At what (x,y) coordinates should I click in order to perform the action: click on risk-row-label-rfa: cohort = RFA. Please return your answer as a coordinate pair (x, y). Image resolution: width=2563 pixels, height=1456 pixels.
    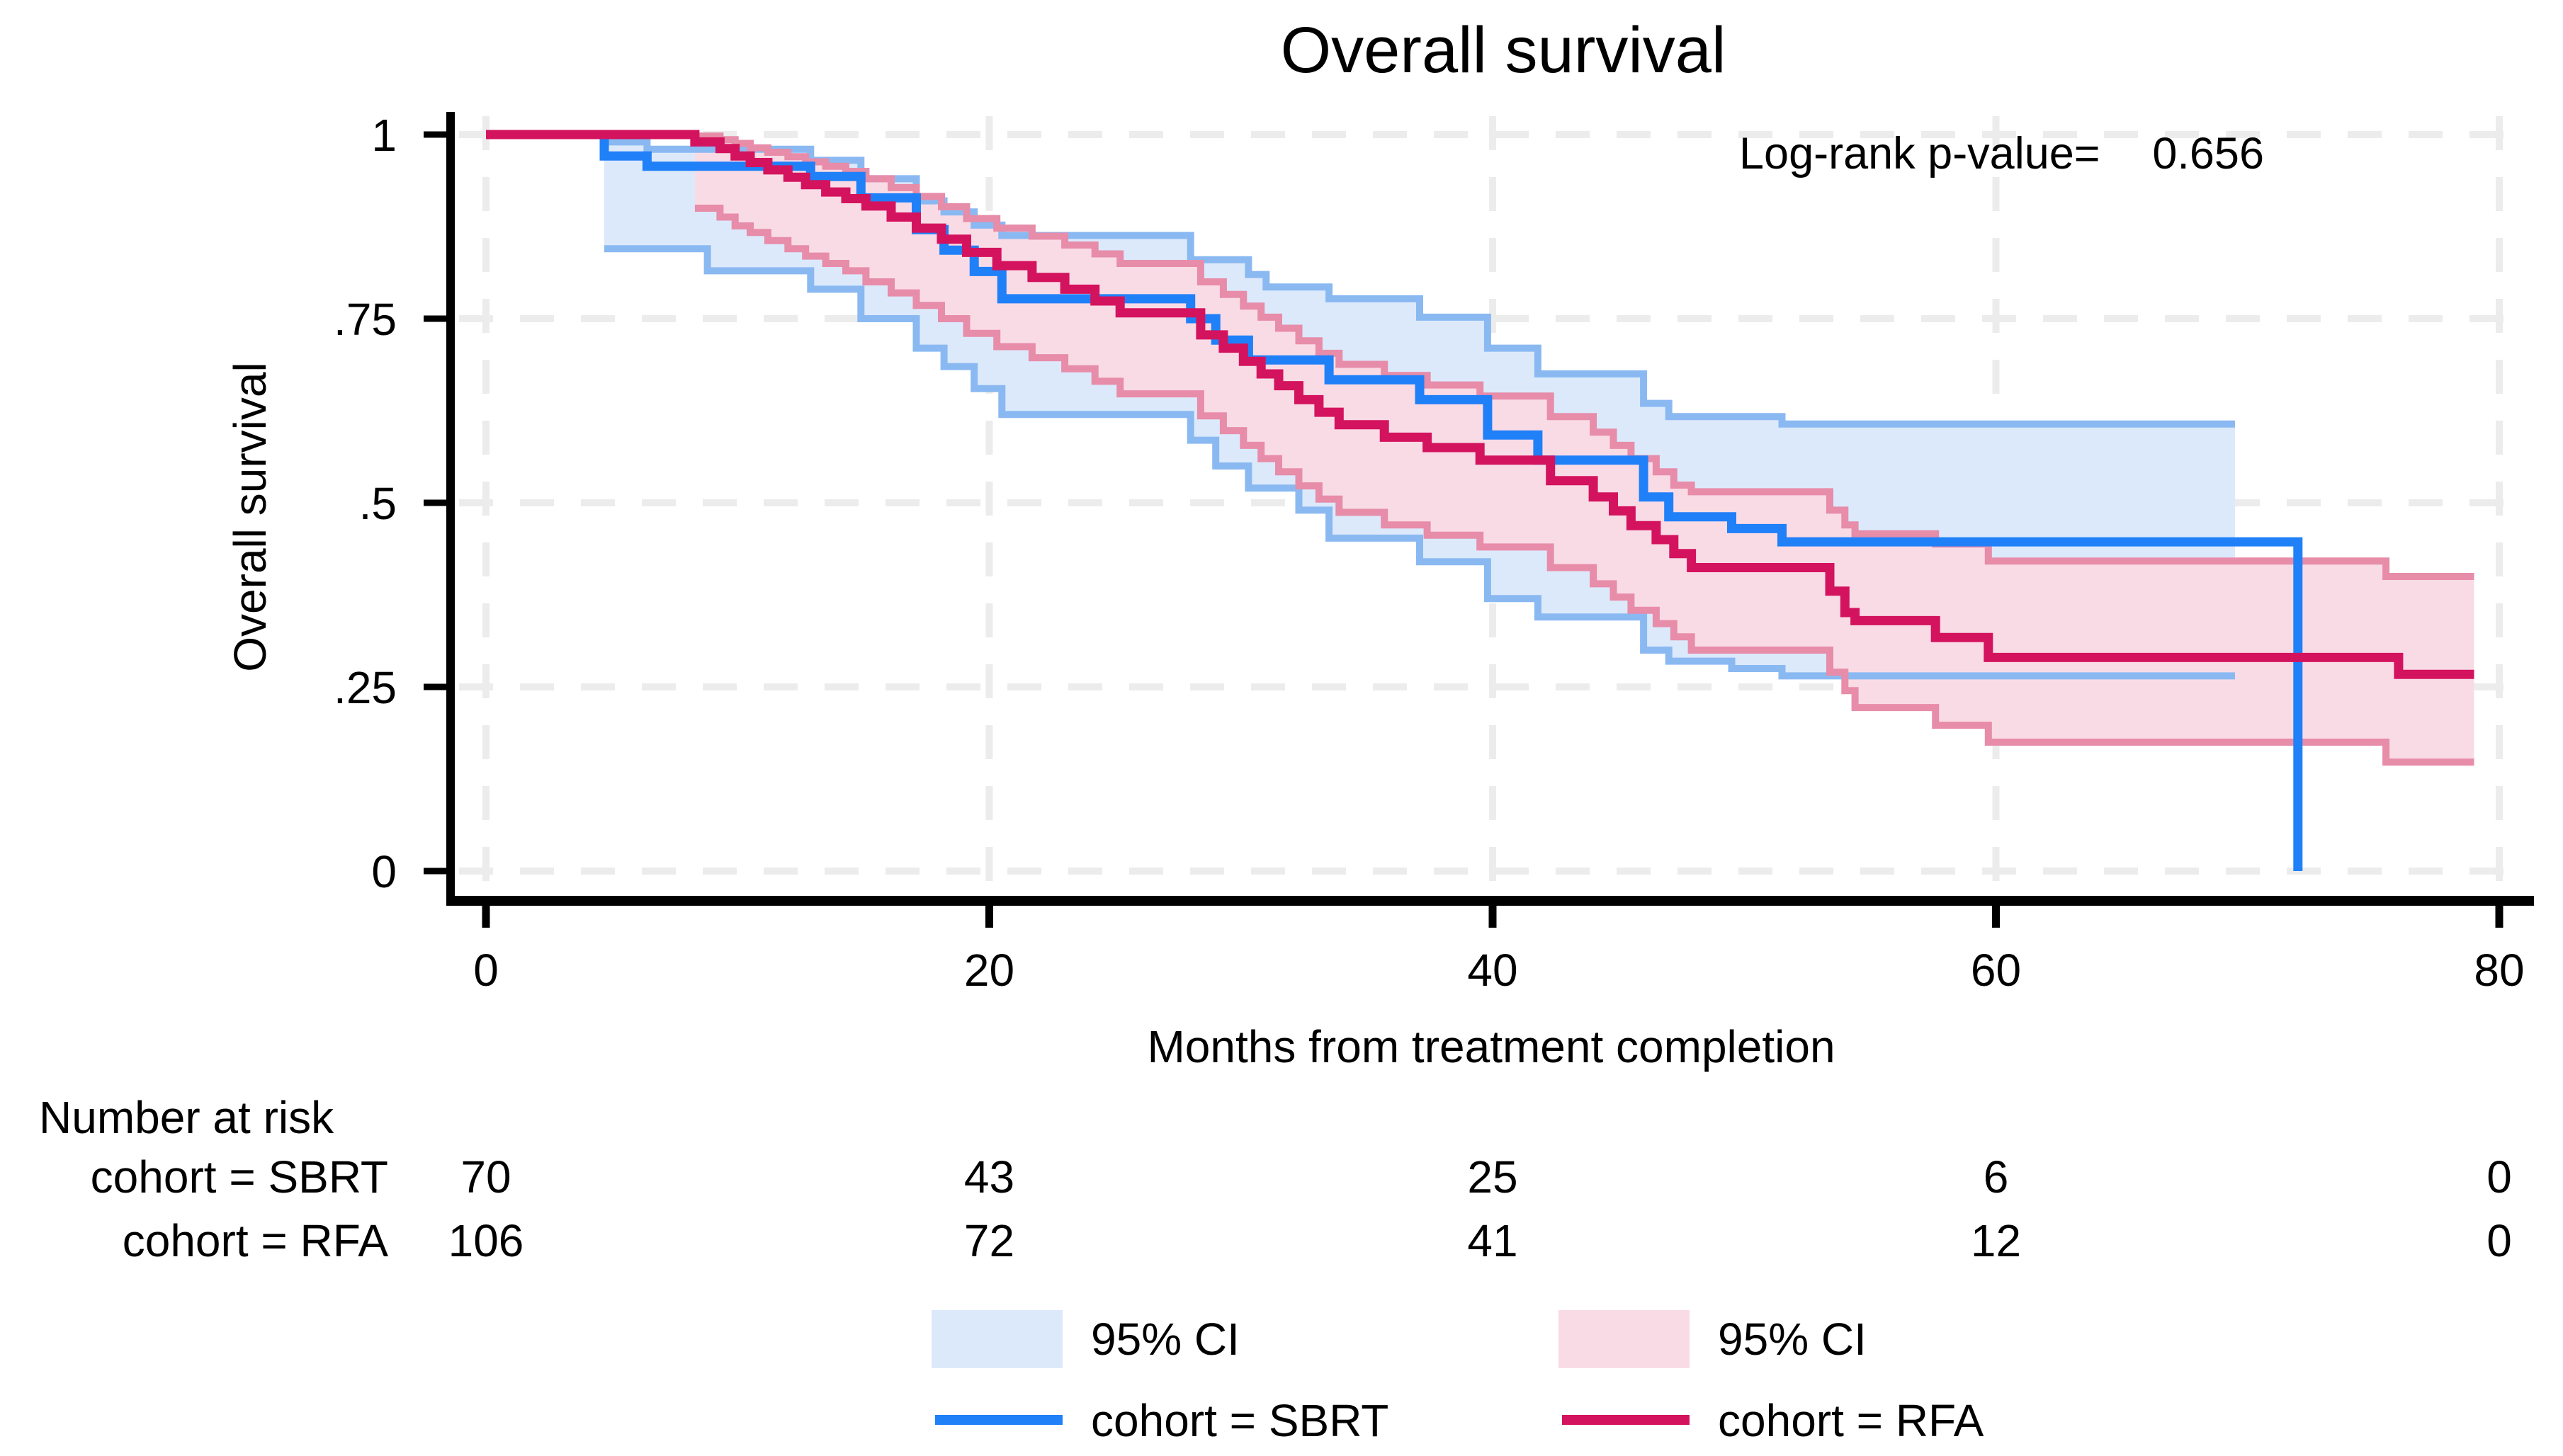
    Looking at the image, I should click on (256, 1241).